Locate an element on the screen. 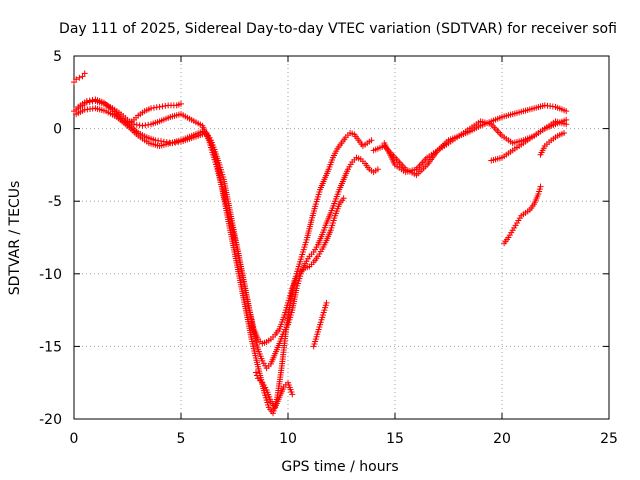 Image resolution: width=640 pixels, height=480 pixels. y-tick-label: 5 is located at coordinates (57, 57).